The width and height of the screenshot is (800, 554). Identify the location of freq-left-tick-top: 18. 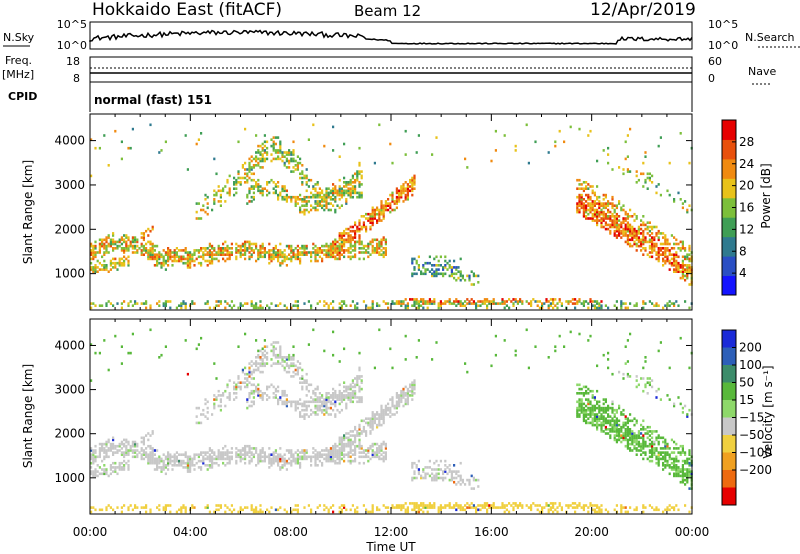
(73, 61).